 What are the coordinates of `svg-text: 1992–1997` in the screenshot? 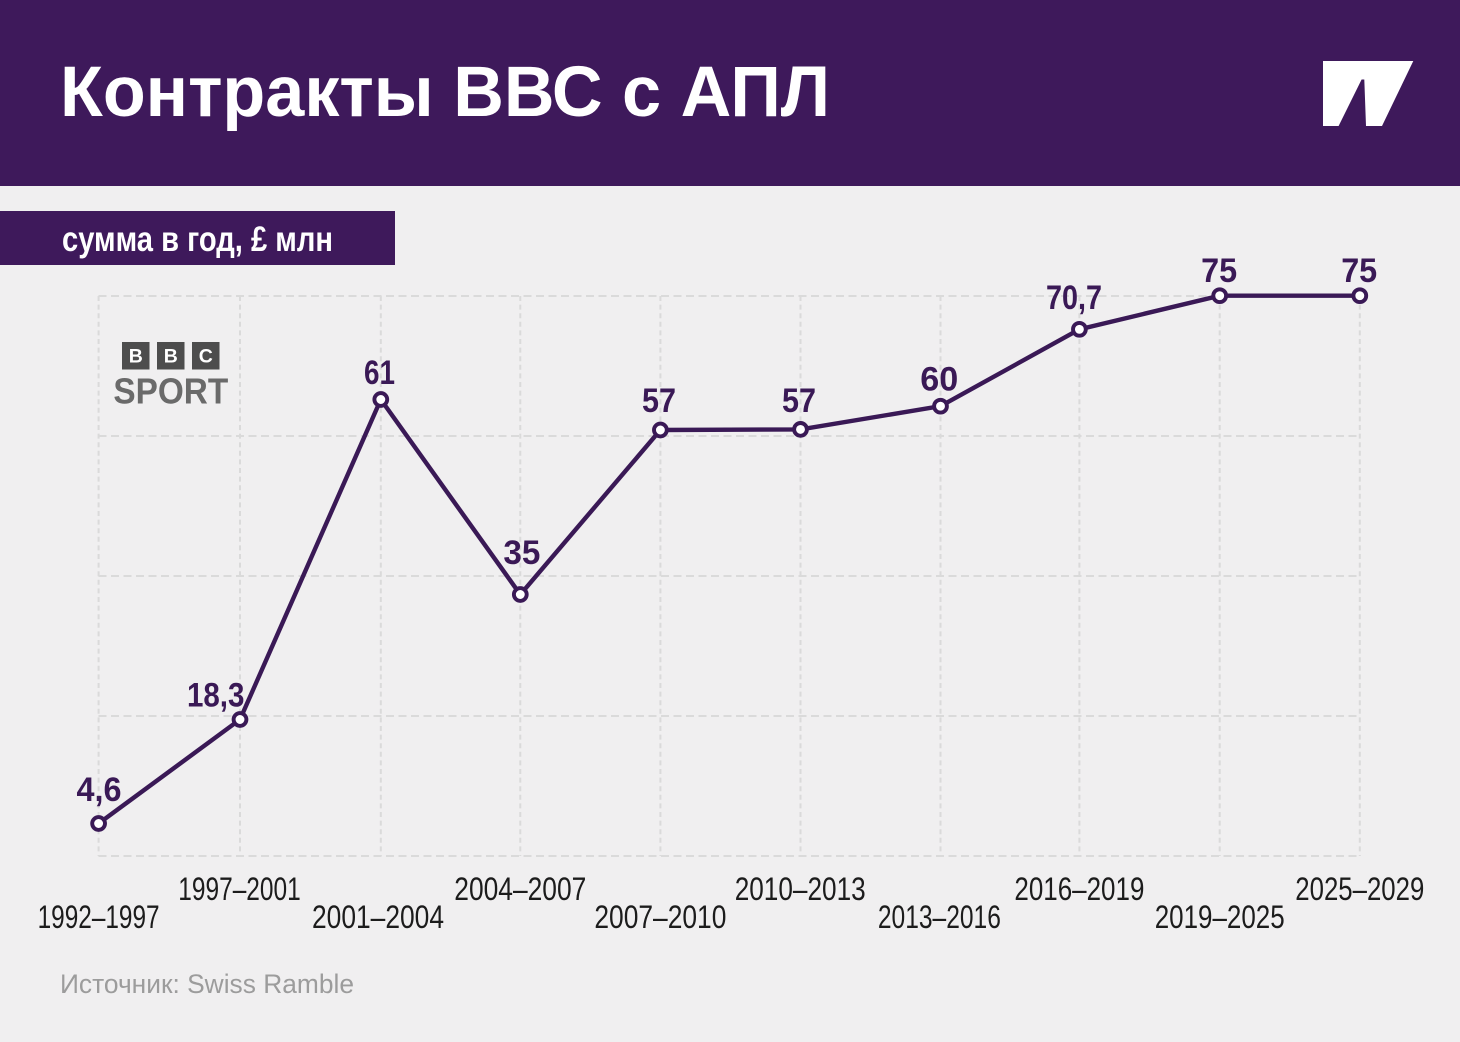 It's located at (99, 917).